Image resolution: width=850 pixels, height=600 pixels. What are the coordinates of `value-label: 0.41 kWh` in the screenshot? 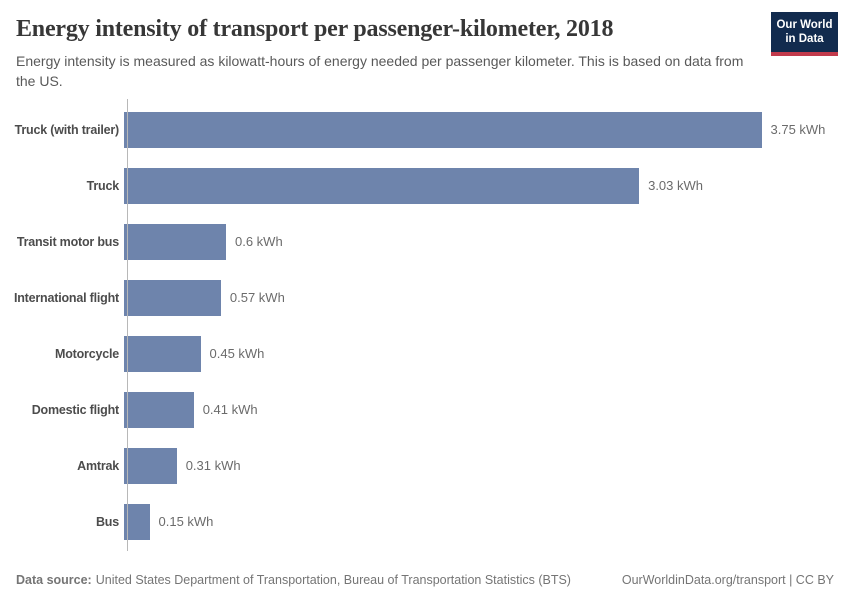 It's located at (230, 410).